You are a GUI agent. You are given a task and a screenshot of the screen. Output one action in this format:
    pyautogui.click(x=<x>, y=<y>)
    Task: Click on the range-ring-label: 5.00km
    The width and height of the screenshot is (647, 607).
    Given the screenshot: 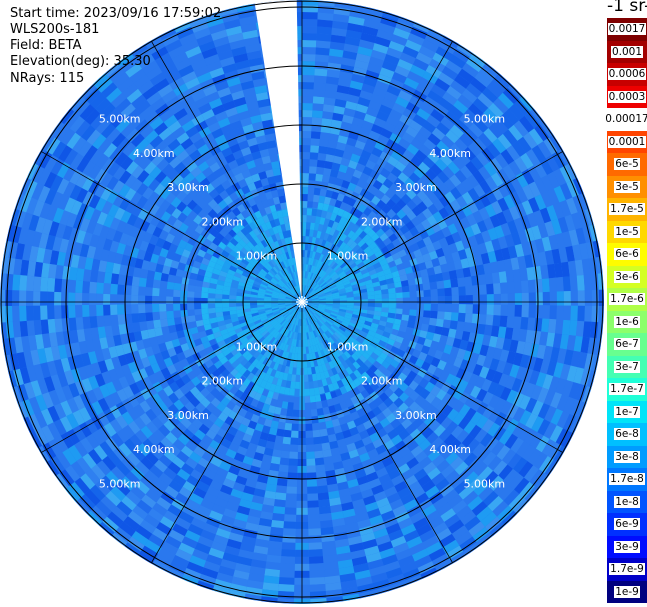 What is the action you would take?
    pyautogui.click(x=120, y=119)
    